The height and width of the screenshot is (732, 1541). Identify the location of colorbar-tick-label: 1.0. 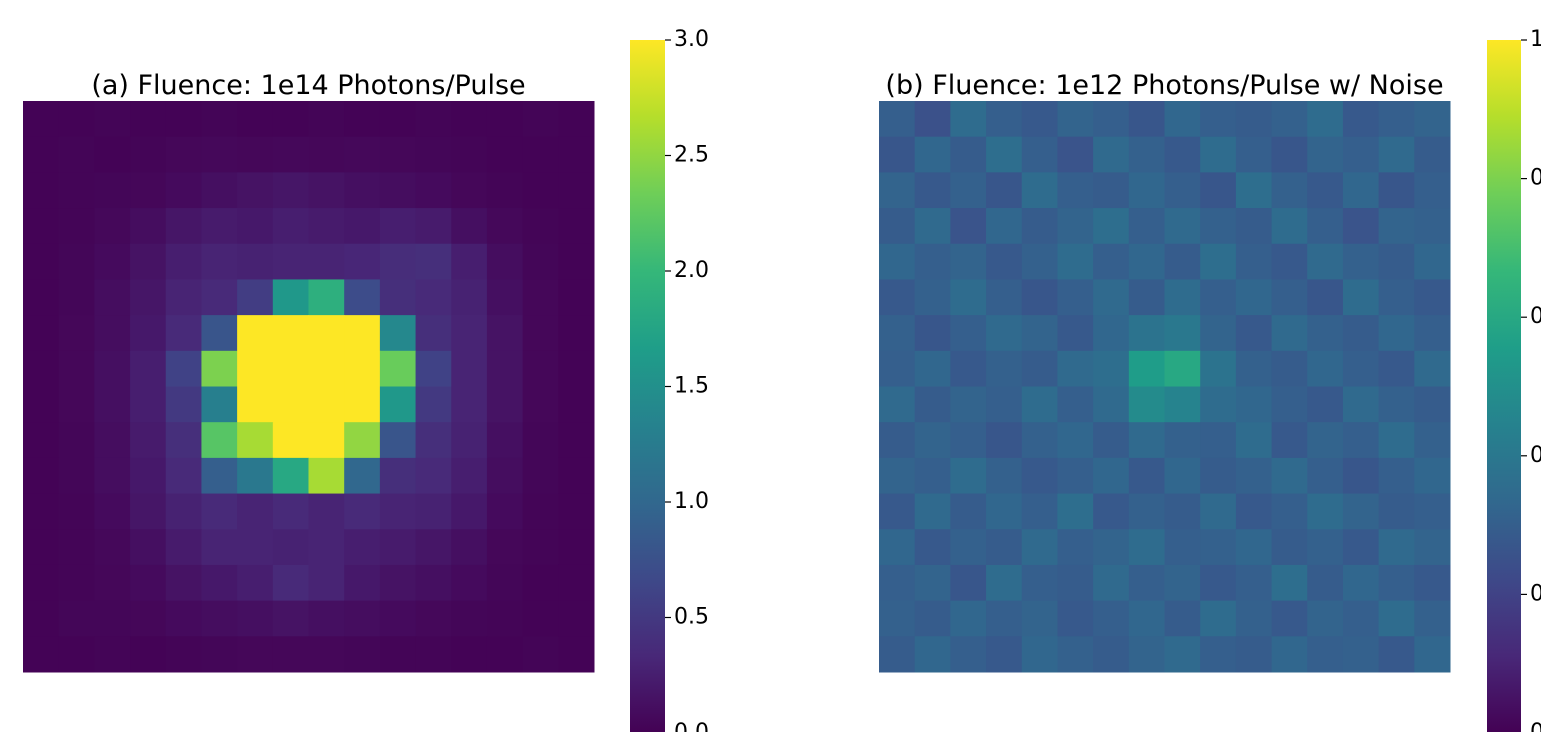
(1535, 39).